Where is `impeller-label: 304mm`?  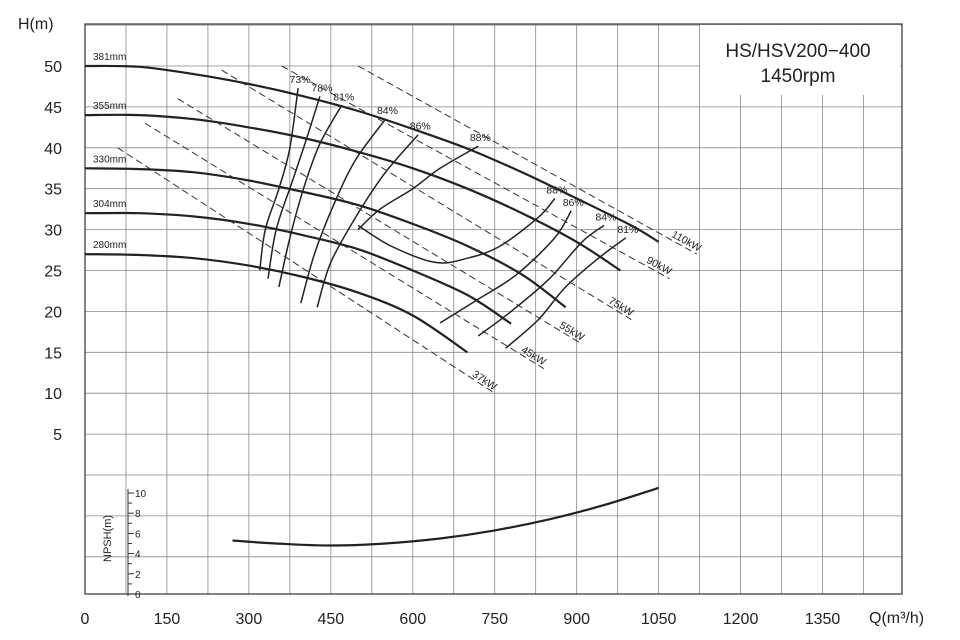 impeller-label: 304mm is located at coordinates (109, 204).